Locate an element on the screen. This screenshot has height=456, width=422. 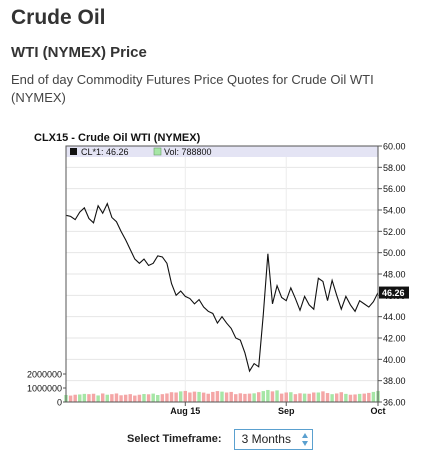
last-price-box is located at coordinates (394, 292).